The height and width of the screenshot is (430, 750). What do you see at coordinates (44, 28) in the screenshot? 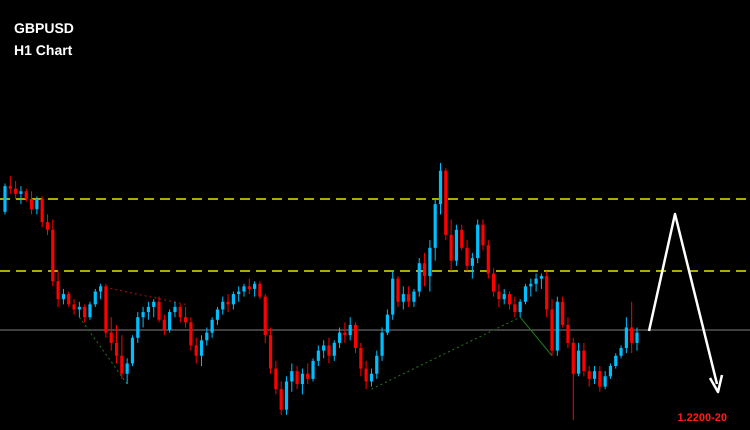
I see `chart-title: GBPUSD` at bounding box center [44, 28].